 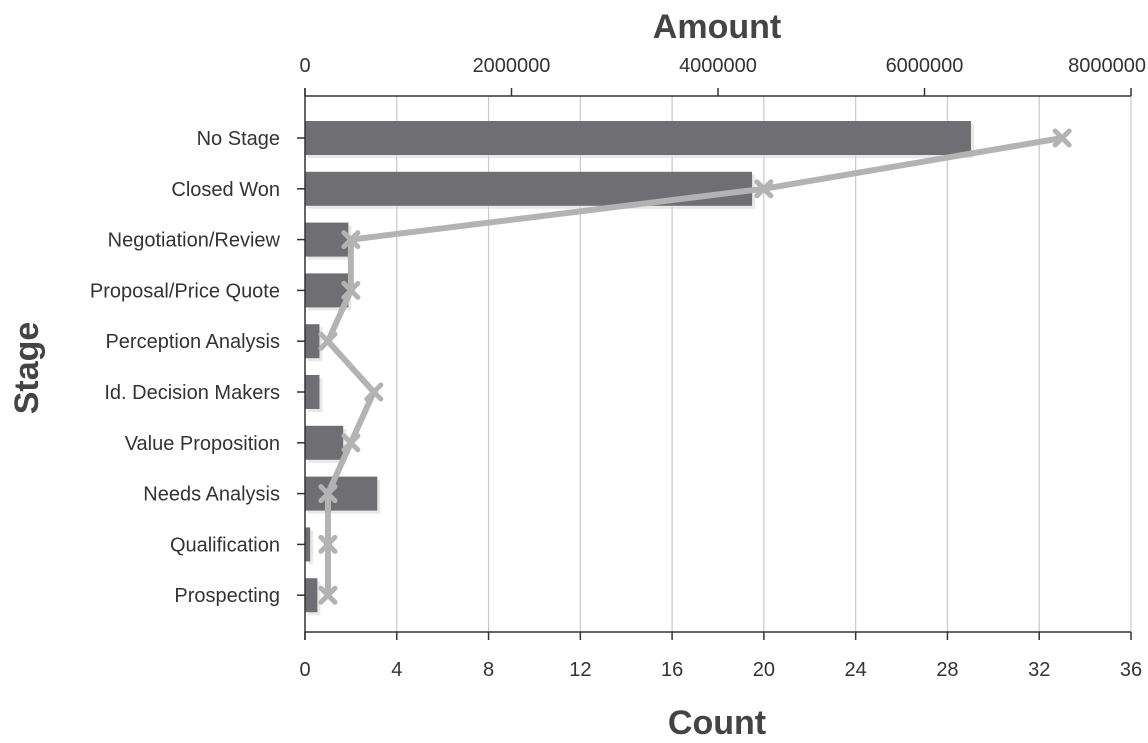 What do you see at coordinates (1131, 670) in the screenshot?
I see `bottom-tick-label: 36` at bounding box center [1131, 670].